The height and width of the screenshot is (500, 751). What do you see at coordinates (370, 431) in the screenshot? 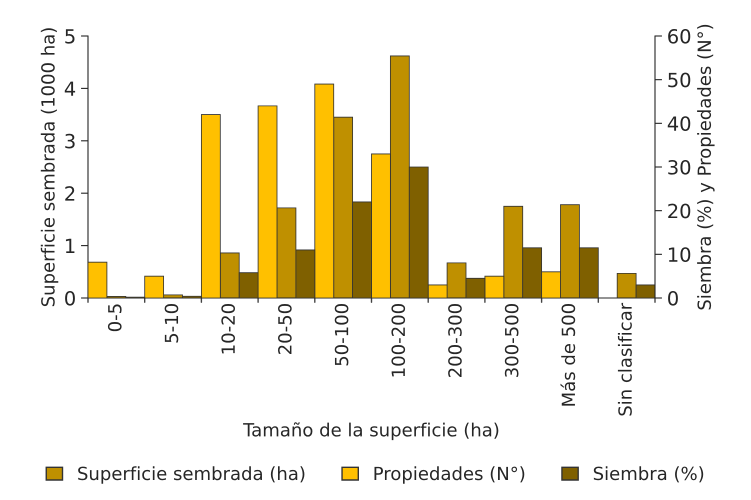
I see `x-axis-title: Tamaño de la superficie (ha)` at bounding box center [370, 431].